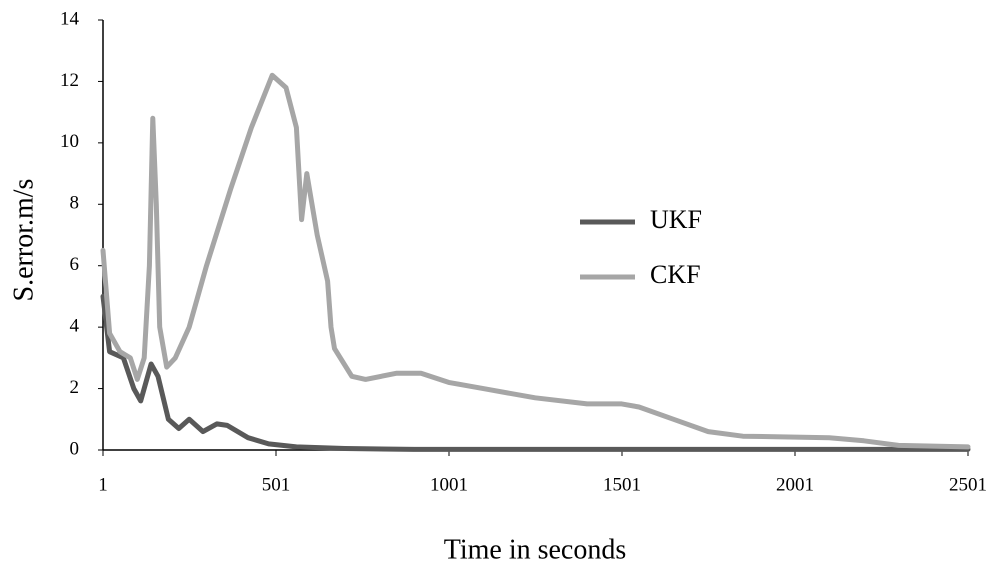  What do you see at coordinates (675, 274) in the screenshot?
I see `legend-label: CKF` at bounding box center [675, 274].